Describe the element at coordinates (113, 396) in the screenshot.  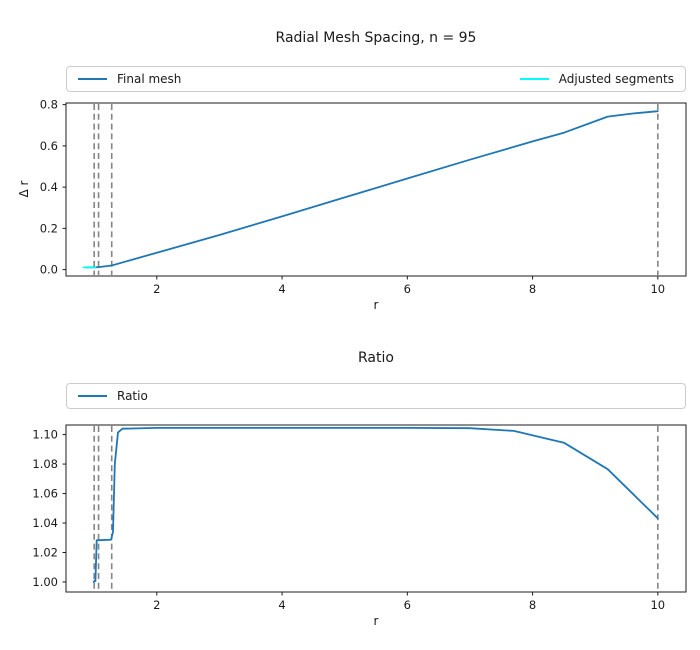
I see `legend-item-ratio: Ratio` at that location.